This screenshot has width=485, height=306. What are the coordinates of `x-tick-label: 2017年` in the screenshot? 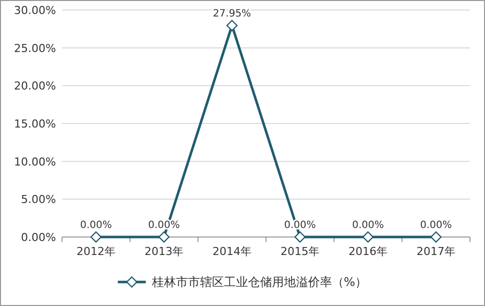 It's located at (436, 251).